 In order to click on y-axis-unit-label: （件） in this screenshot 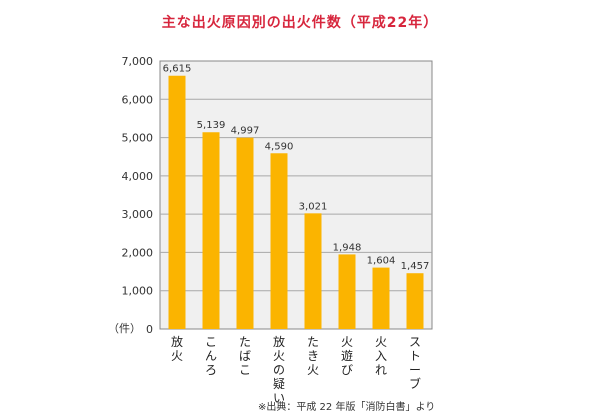, I will do `click(124, 328)`.